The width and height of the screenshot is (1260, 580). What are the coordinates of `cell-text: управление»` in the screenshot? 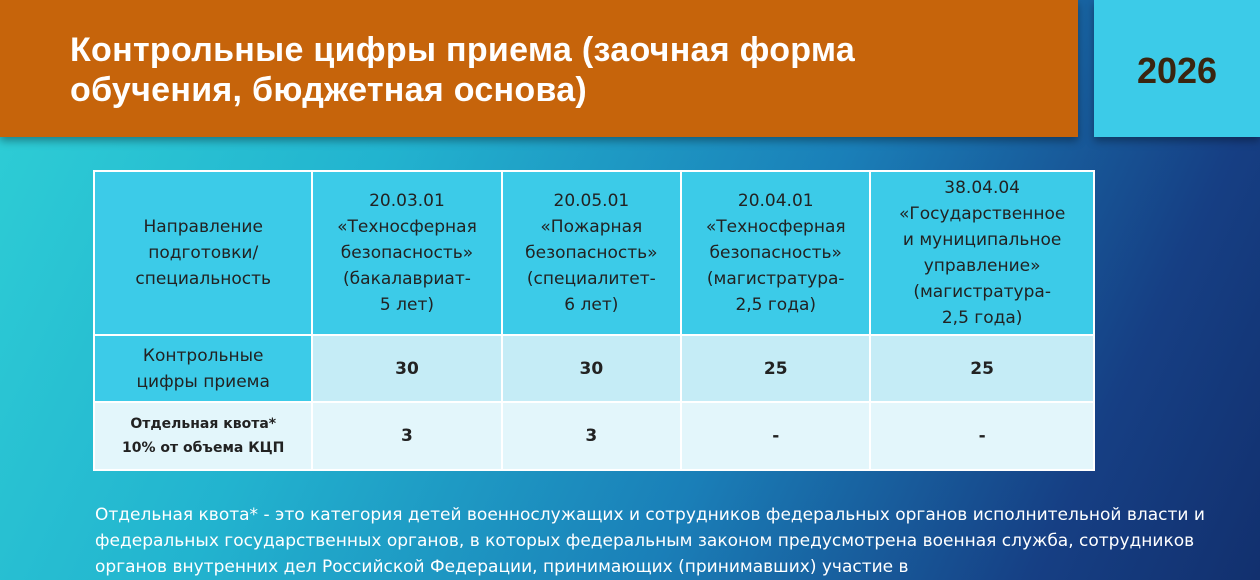 It's located at (982, 266).